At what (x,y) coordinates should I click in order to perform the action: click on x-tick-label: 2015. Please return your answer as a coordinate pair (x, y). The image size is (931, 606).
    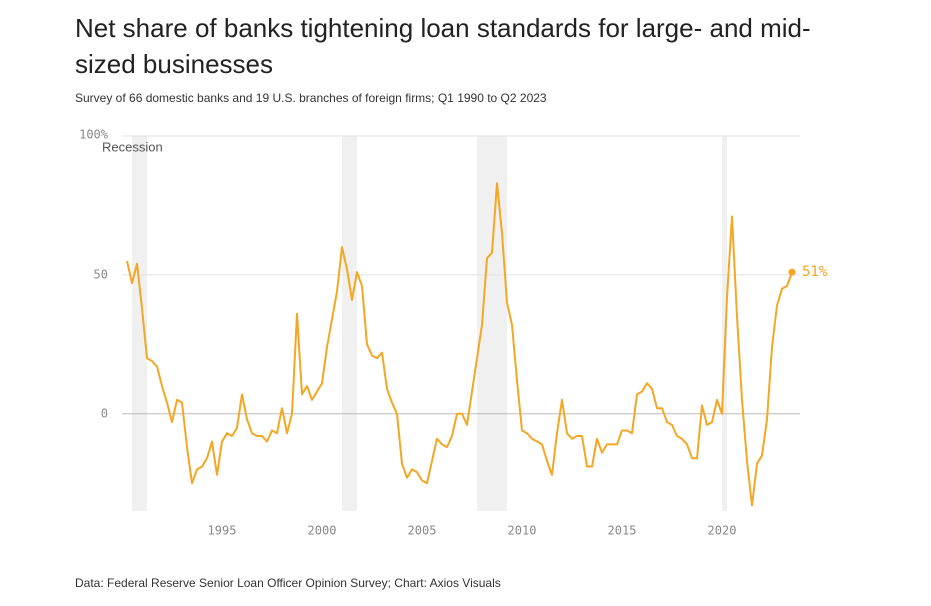
    Looking at the image, I should click on (622, 531).